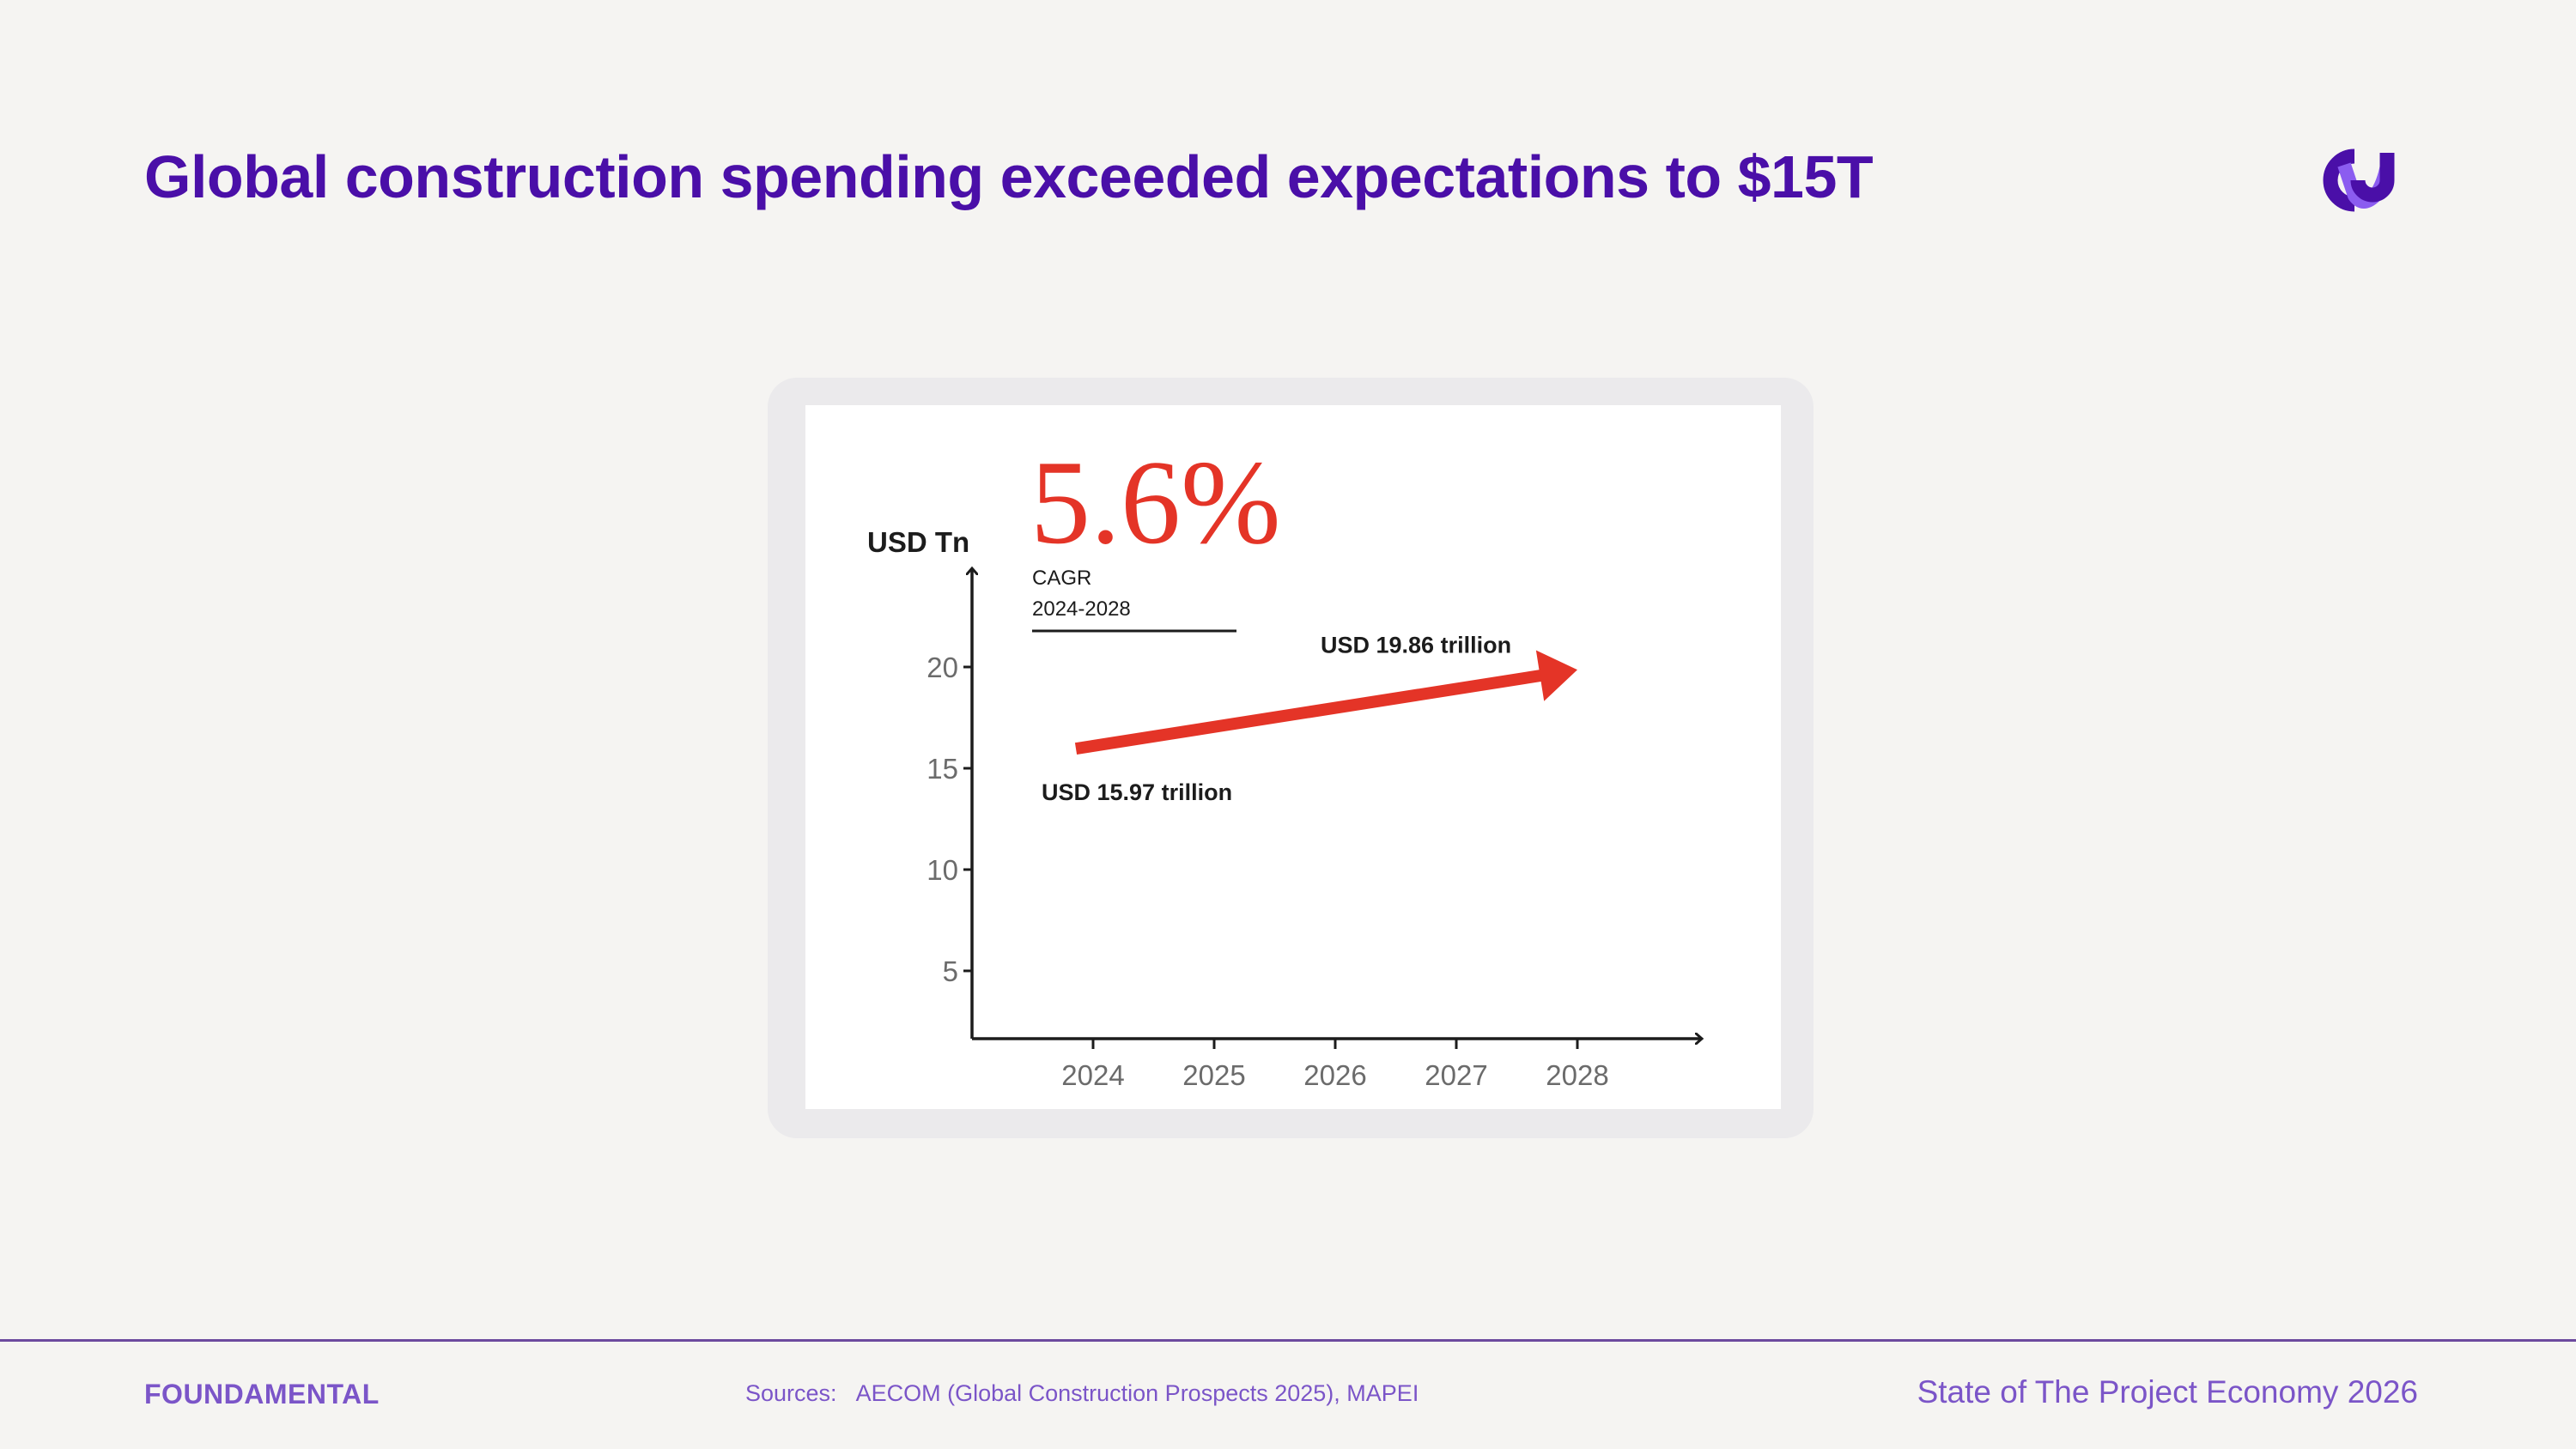 This screenshot has height=1449, width=2576. Describe the element at coordinates (1577, 1075) in the screenshot. I see `x-tick-label-2028: 2028` at that location.